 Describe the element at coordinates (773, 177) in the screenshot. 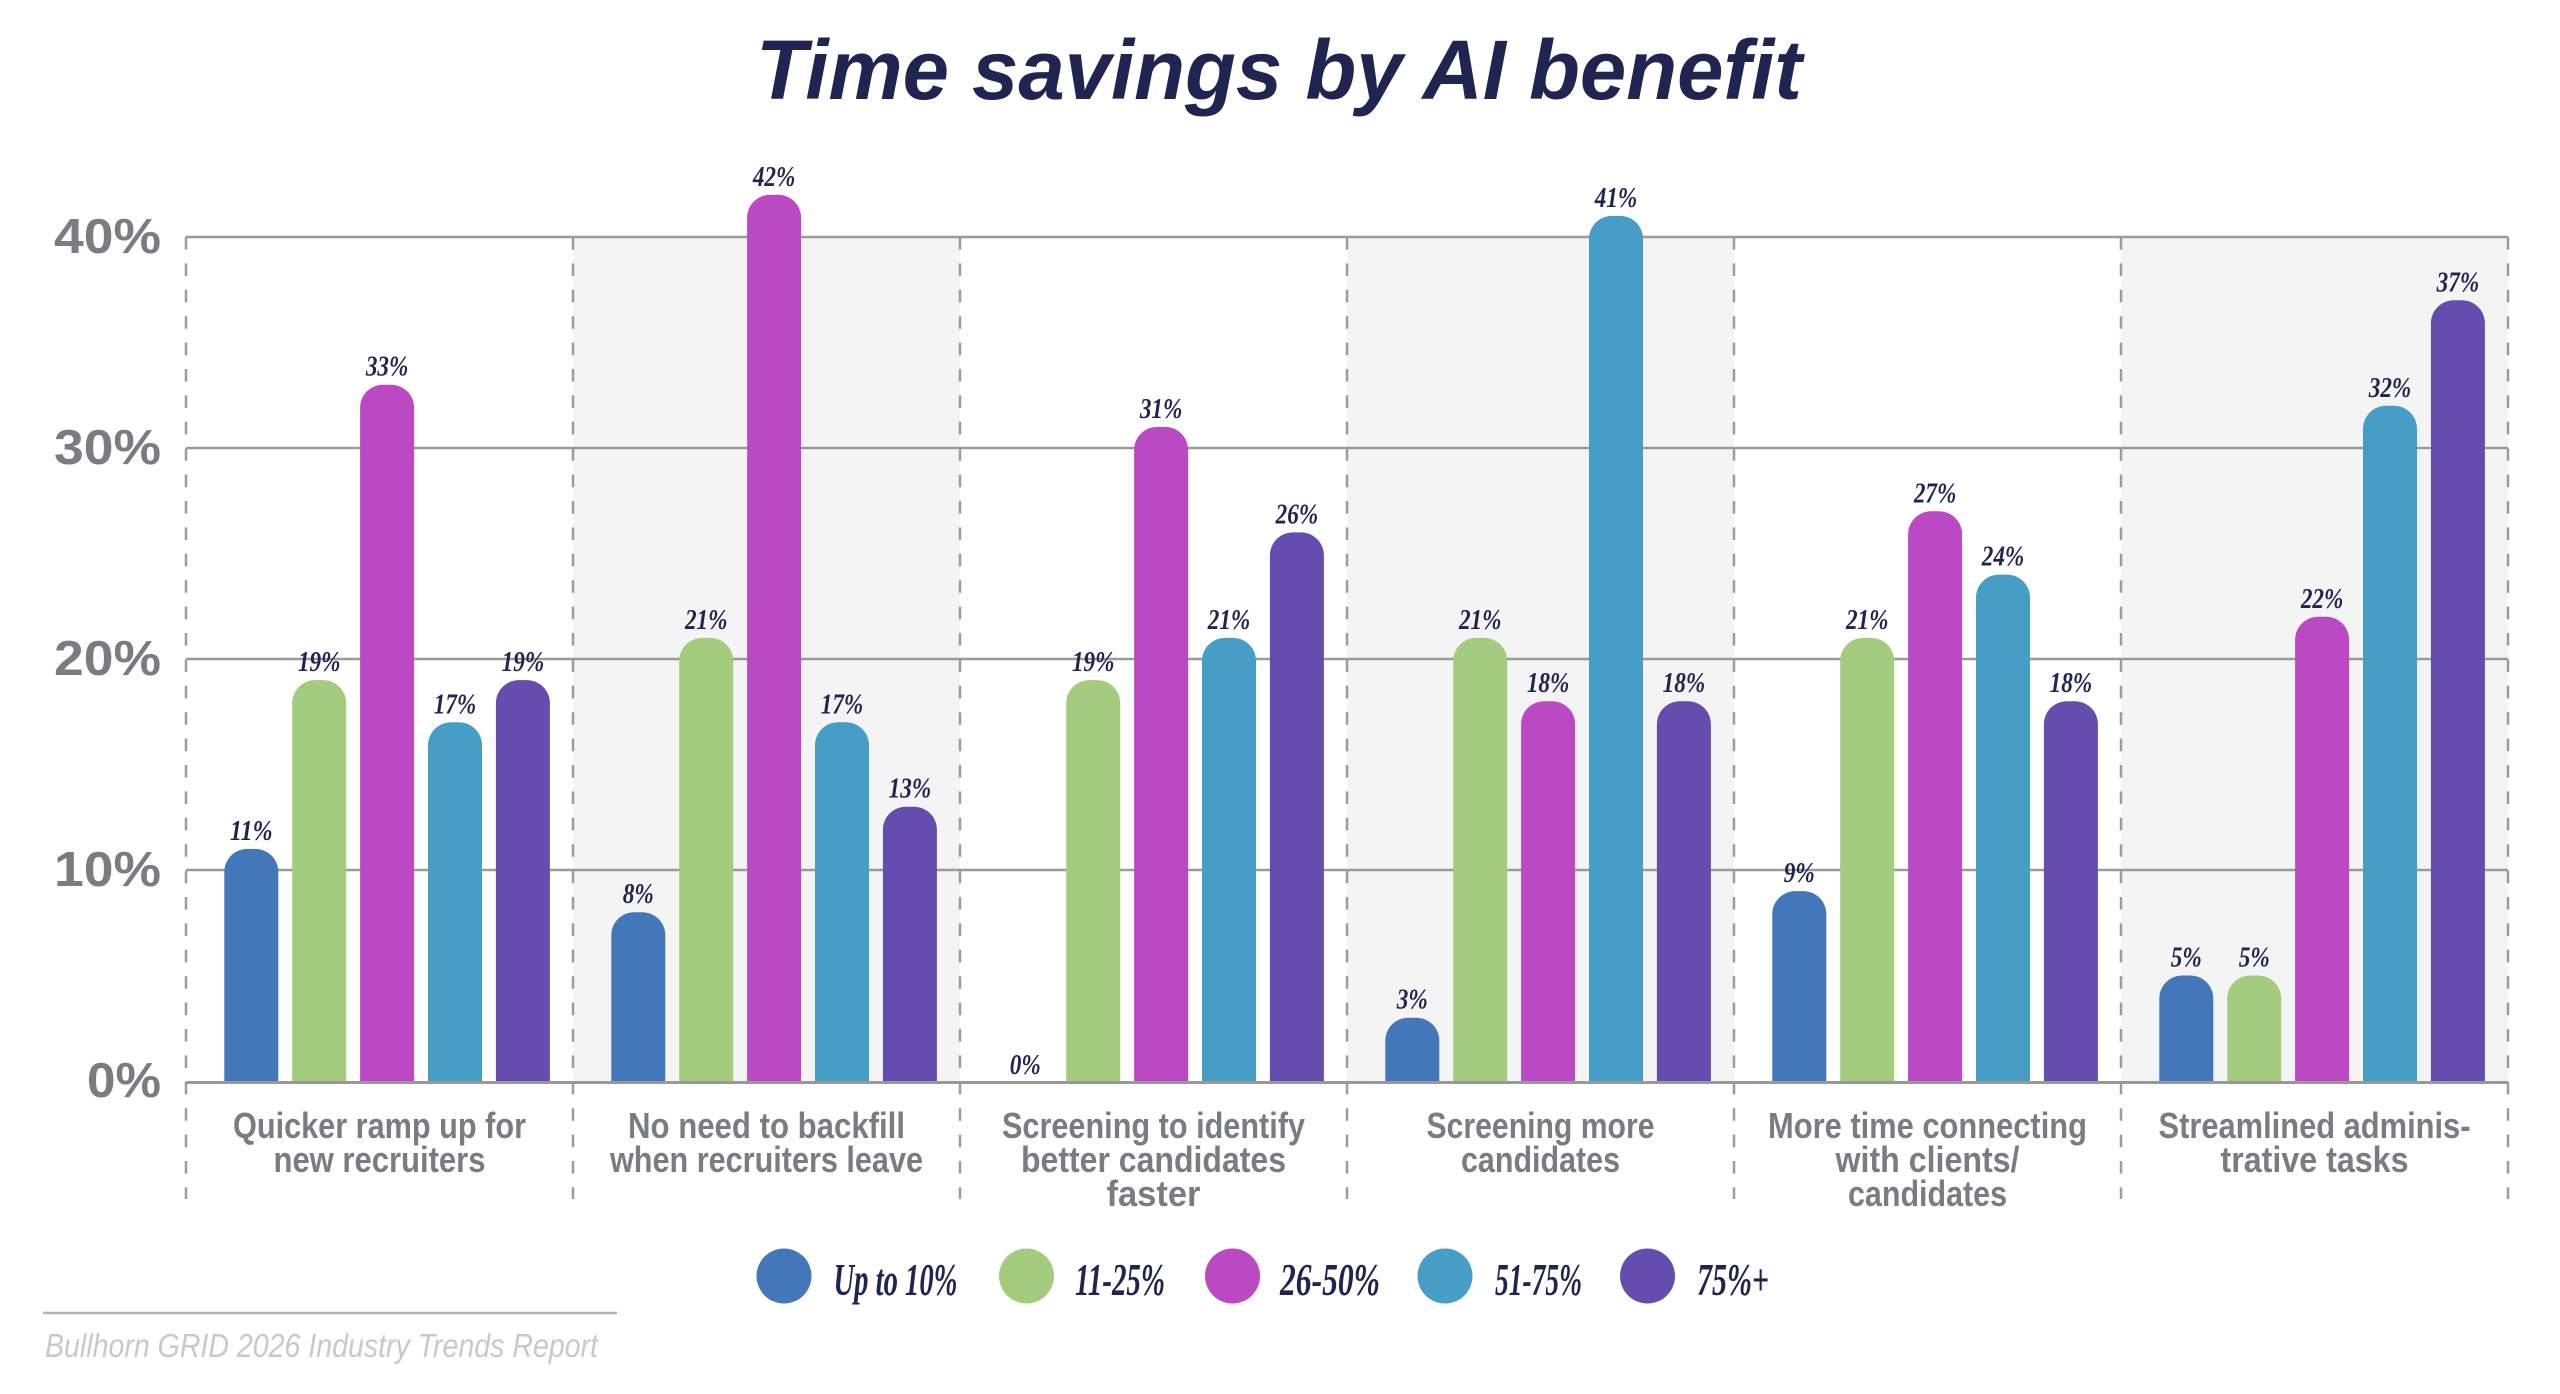

I see `svg-text: 42%` at that location.